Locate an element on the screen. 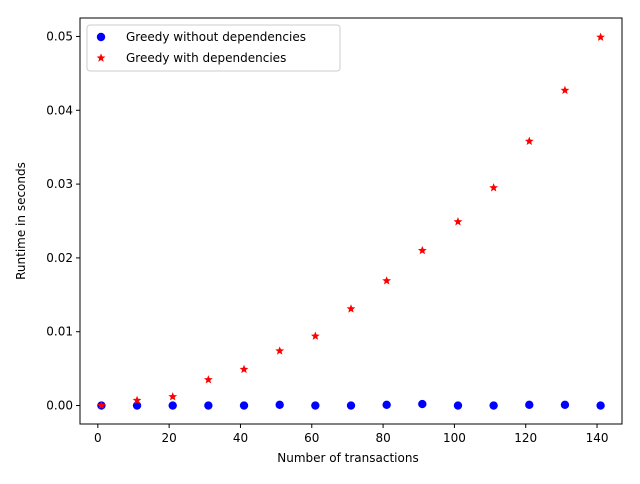  y-tick-label: 0.05 is located at coordinates (59, 36).